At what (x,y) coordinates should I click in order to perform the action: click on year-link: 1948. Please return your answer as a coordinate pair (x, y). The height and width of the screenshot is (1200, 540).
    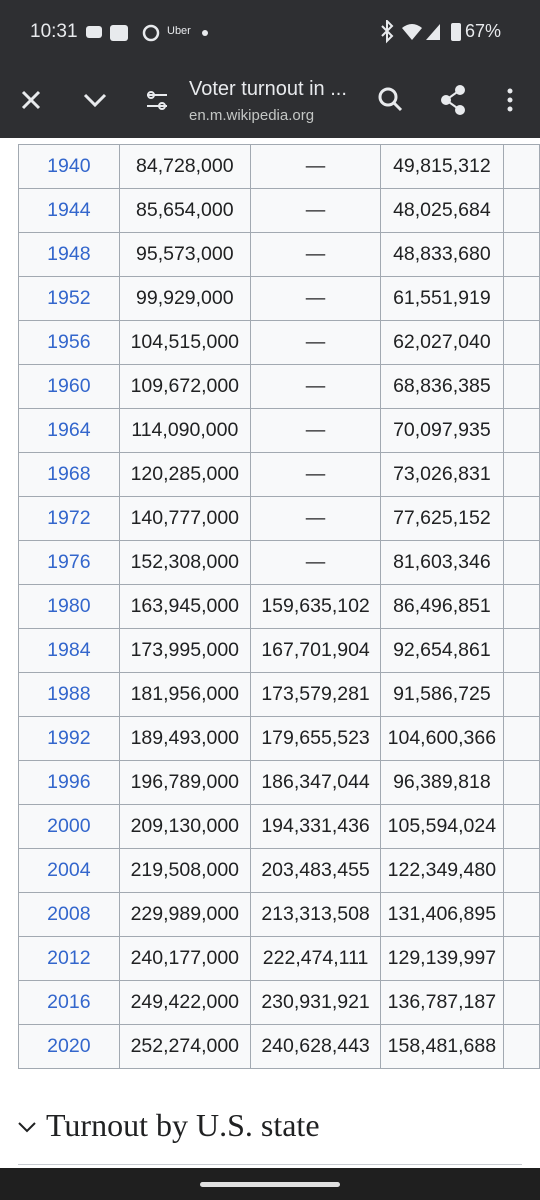
    Looking at the image, I should click on (69, 254).